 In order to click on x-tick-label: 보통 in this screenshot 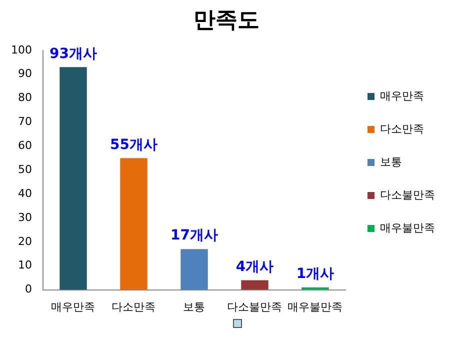, I will do `click(194, 307)`.